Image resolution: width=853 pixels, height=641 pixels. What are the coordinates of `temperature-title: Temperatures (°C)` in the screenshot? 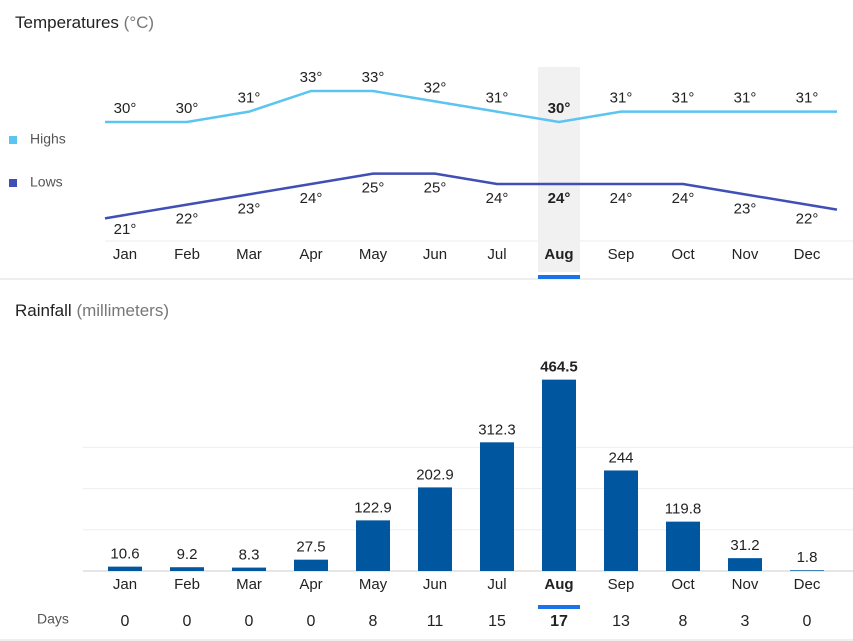 It's located at (84, 22).